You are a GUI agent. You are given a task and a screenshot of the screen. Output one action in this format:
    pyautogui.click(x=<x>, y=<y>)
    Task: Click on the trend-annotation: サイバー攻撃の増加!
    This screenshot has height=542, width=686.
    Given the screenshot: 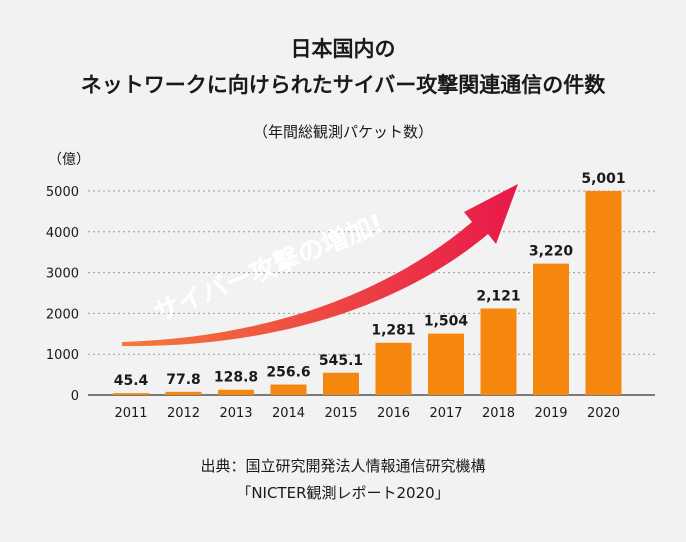 What is the action you would take?
    pyautogui.click(x=268, y=269)
    